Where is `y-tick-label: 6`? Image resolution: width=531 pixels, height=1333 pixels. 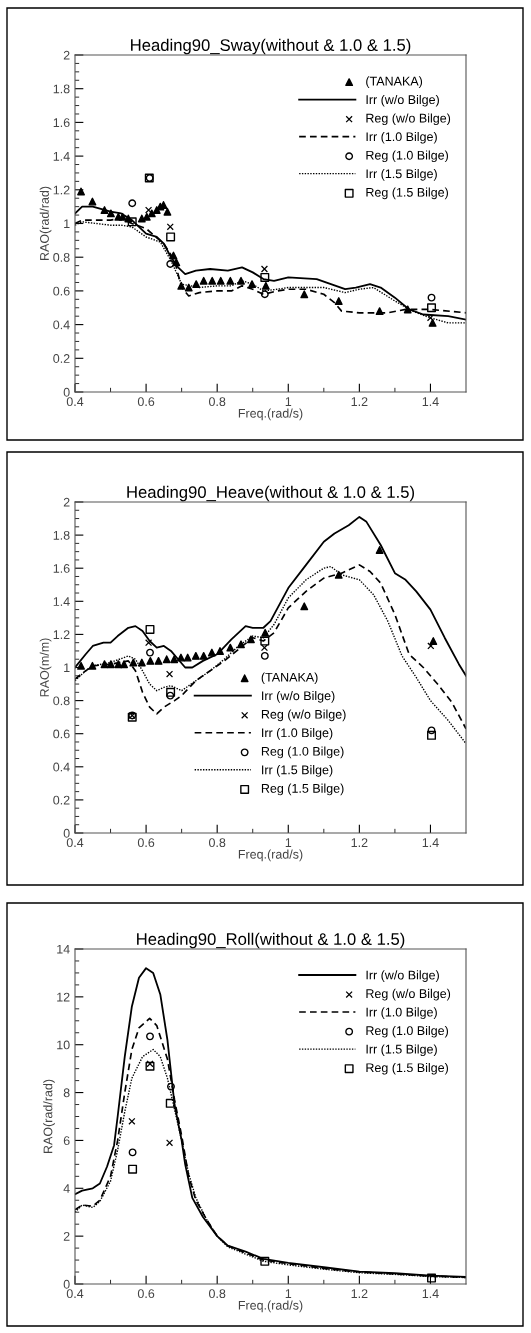
y-tick-label: 6 is located at coordinates (66, 1141).